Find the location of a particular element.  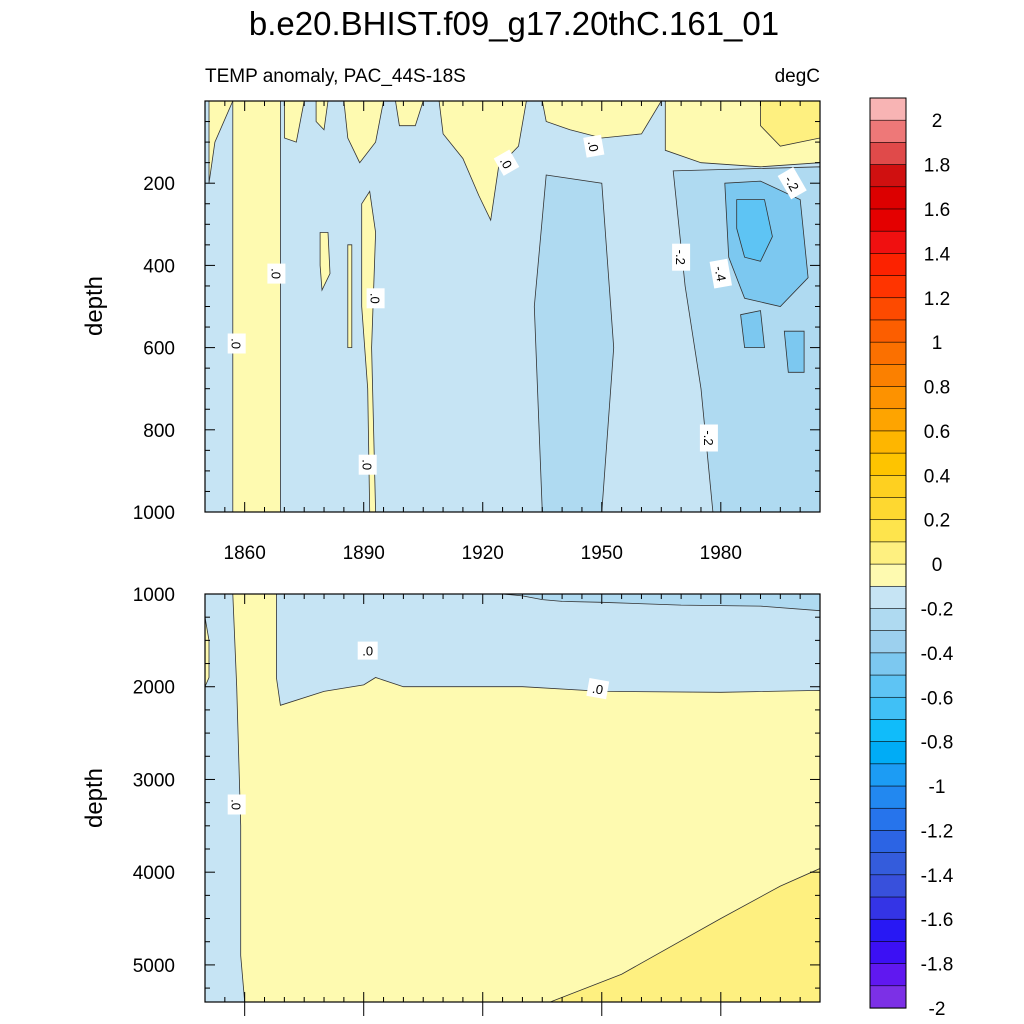

colorbar-label: 0.6 is located at coordinates (937, 432).